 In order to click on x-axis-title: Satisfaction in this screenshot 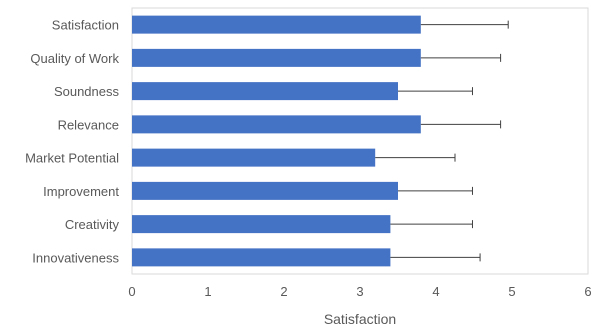, I will do `click(360, 319)`.